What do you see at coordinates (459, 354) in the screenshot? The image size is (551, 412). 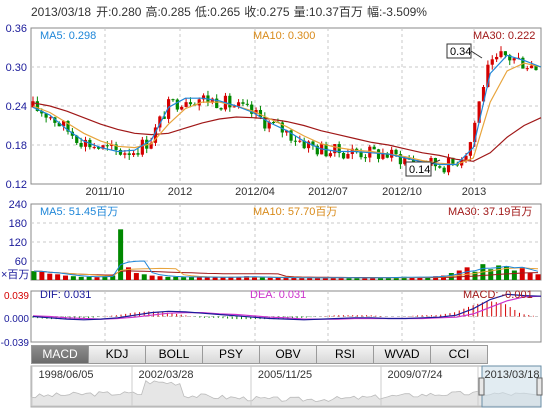 I see `tab-cci: CCI` at bounding box center [459, 354].